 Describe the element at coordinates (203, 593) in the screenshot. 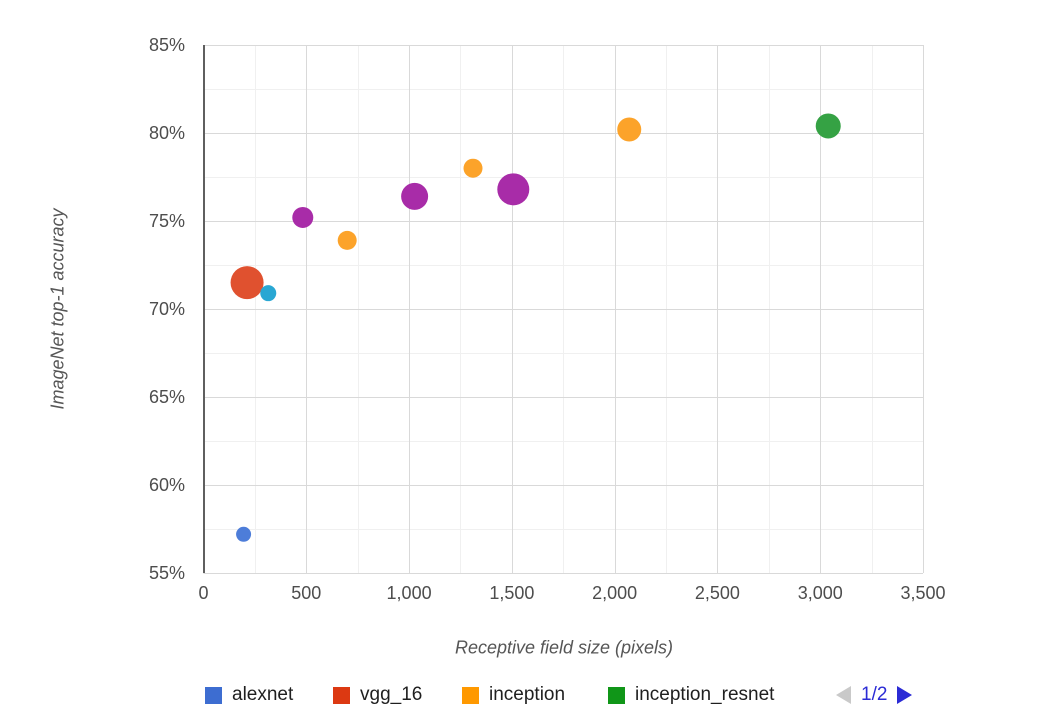

I see `x-tick-label: 0` at that location.